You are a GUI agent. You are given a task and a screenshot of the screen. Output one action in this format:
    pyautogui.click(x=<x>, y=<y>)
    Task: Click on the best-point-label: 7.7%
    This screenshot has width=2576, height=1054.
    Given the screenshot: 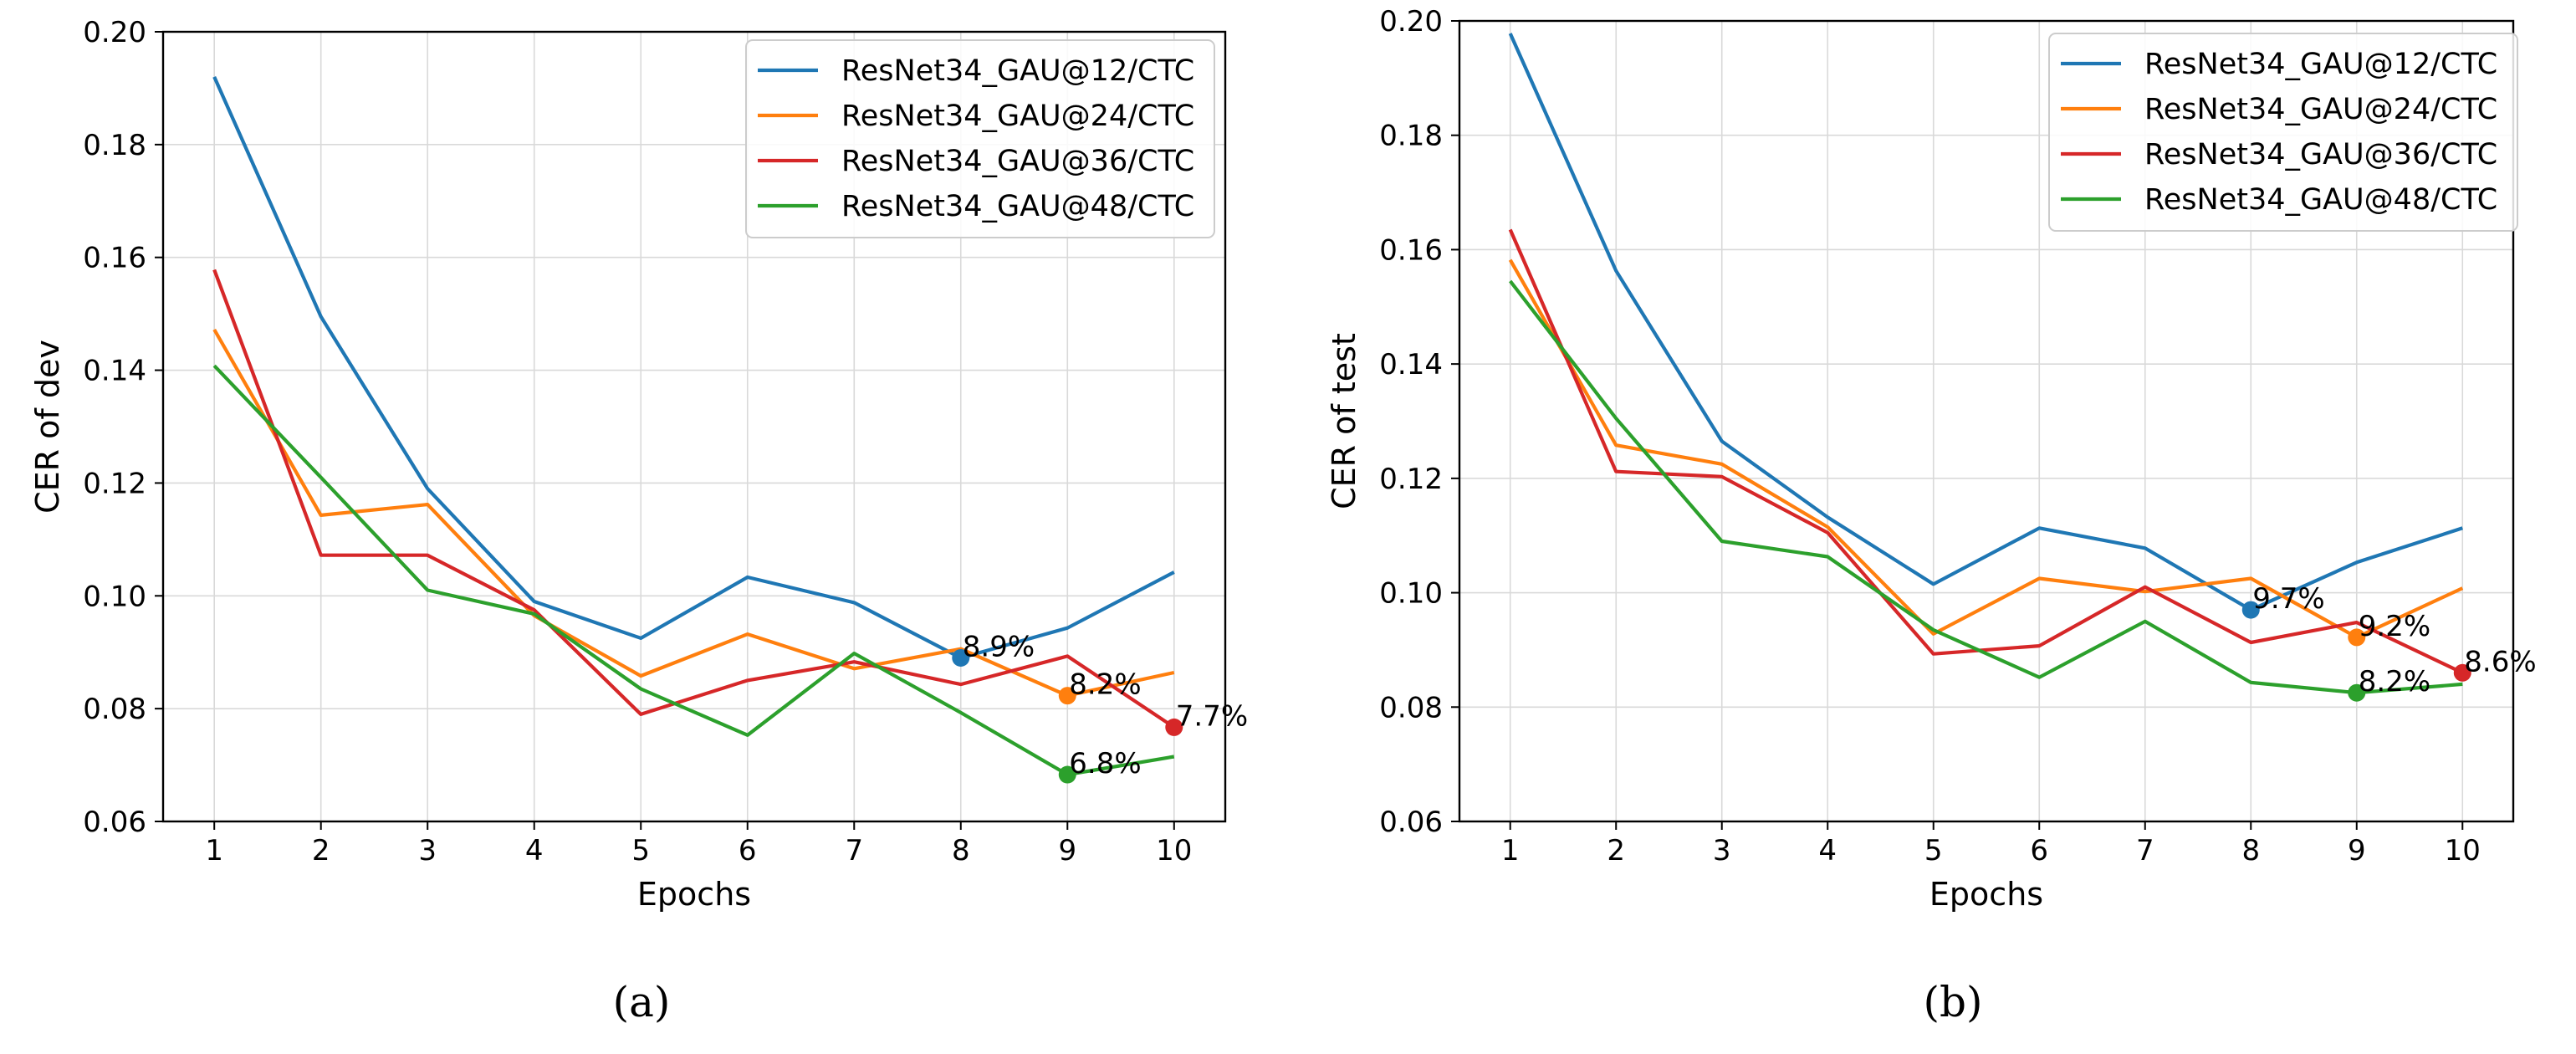 What is the action you would take?
    pyautogui.click(x=1212, y=716)
    